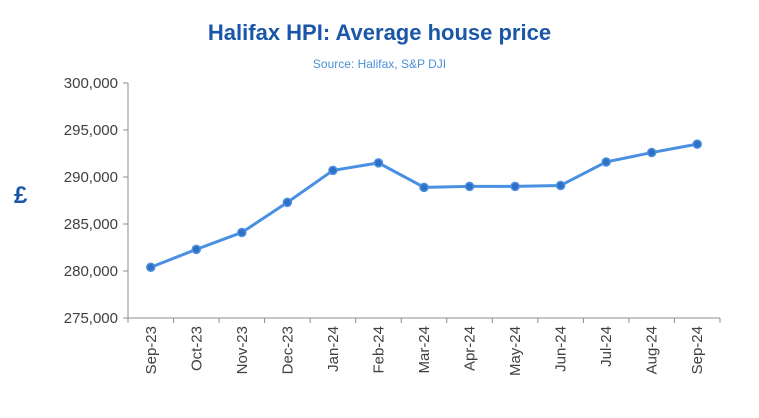 The width and height of the screenshot is (759, 418). What do you see at coordinates (333, 349) in the screenshot?
I see `x-tick-label: Jan-24` at bounding box center [333, 349].